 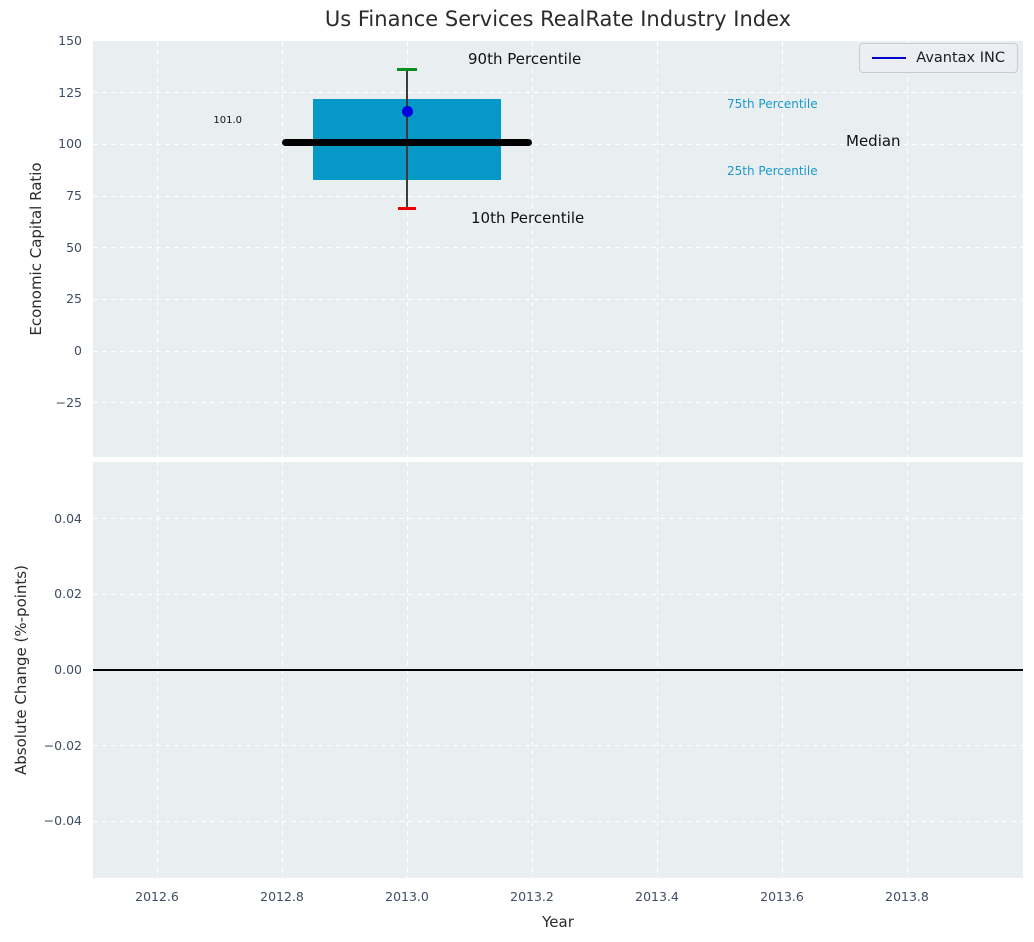 I want to click on y-tick-label: 0.00, so click(x=68, y=669).